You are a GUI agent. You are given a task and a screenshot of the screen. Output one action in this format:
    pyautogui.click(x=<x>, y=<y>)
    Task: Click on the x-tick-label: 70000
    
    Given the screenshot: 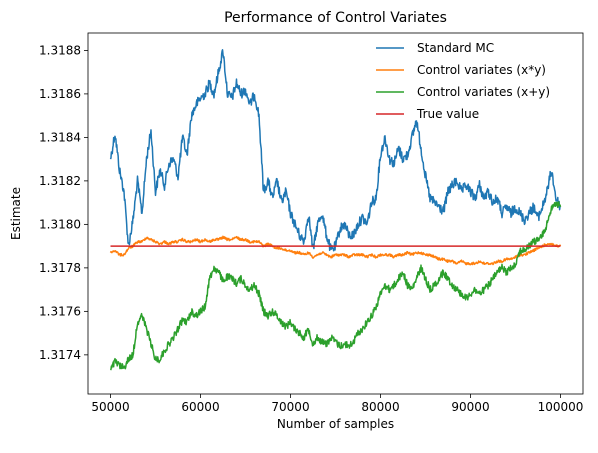 What is the action you would take?
    pyautogui.click(x=290, y=407)
    